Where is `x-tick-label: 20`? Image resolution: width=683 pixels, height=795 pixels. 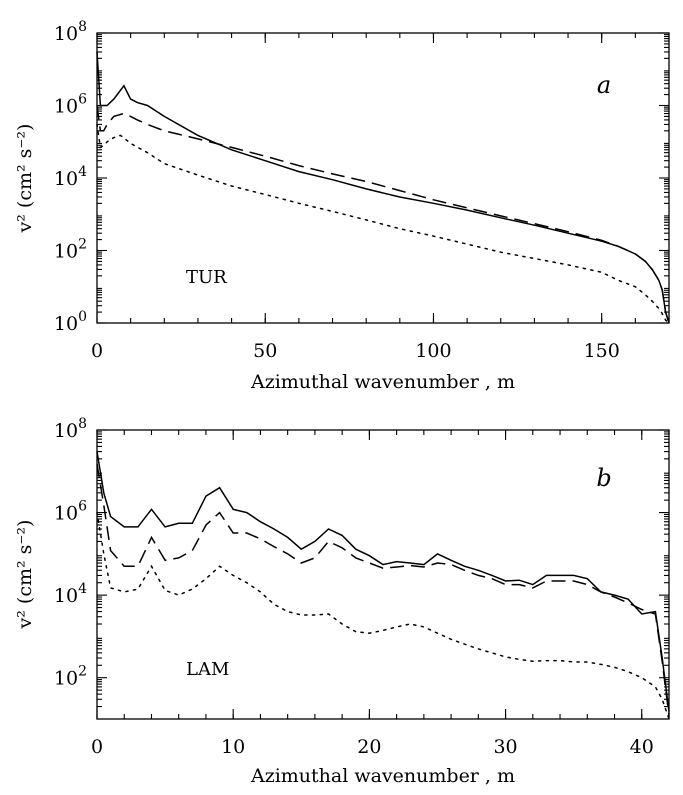 x-tick-label: 20 is located at coordinates (369, 747).